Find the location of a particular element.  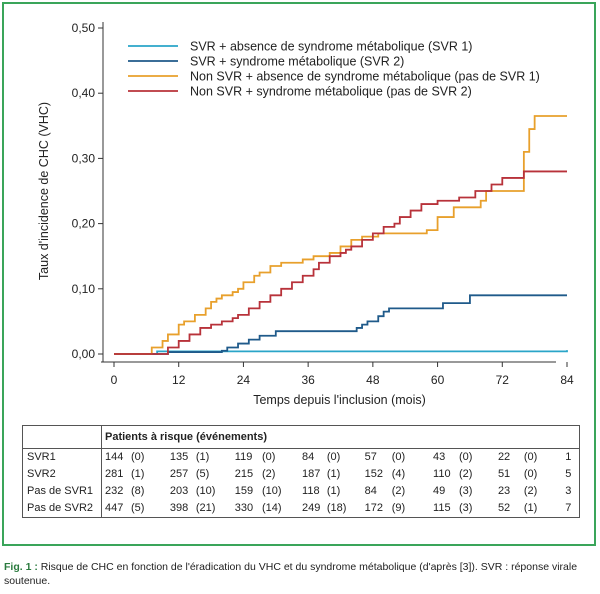

x-tick-label: 0 is located at coordinates (114, 380).